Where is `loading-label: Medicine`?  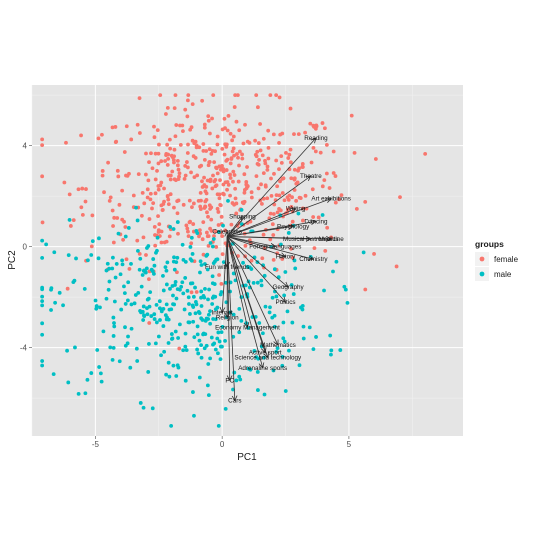 loading-label: Medicine is located at coordinates (332, 239).